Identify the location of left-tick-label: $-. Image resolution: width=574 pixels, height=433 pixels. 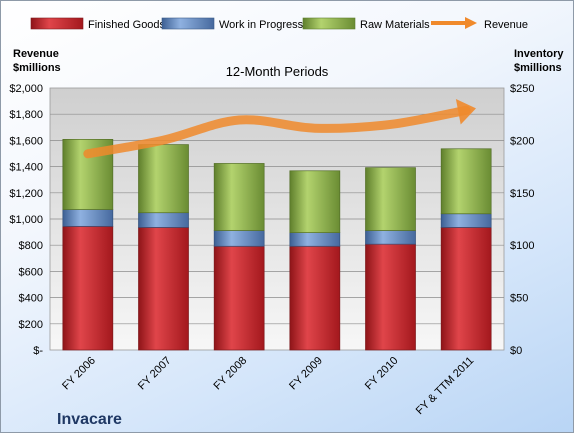
(38, 351).